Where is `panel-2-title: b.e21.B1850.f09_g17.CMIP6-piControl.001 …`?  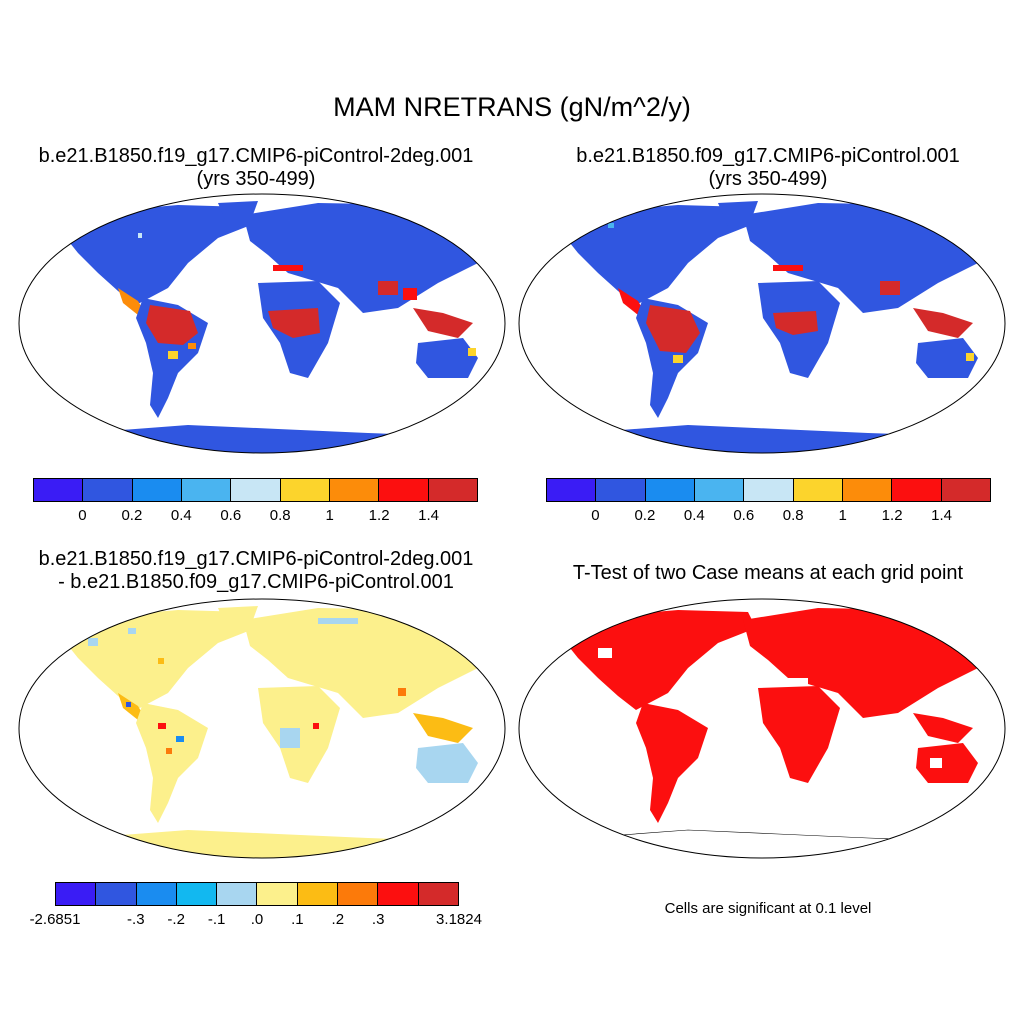
panel-2-title: b.e21.B1850.f09_g17.CMIP6-piControl.001 … is located at coordinates (768, 168).